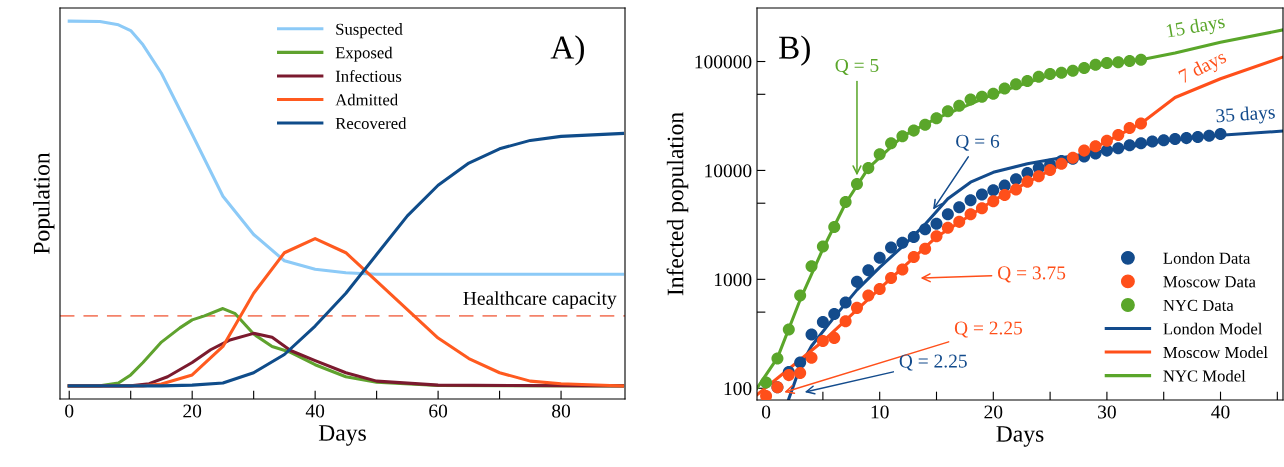  What do you see at coordinates (44, 203) in the screenshot?
I see `y-axis-title: Population` at bounding box center [44, 203].